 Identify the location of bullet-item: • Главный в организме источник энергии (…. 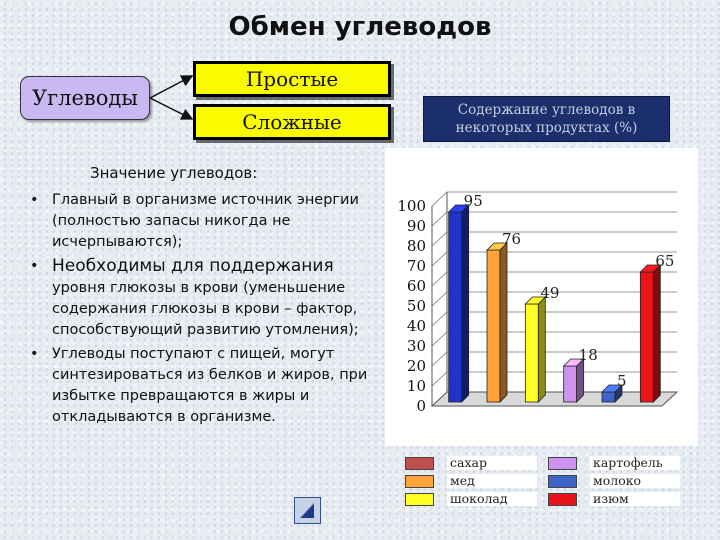
(205, 221).